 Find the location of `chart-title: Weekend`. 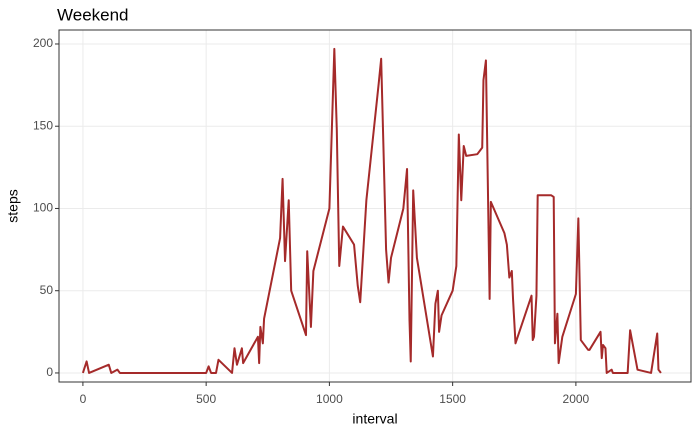

chart-title: Weekend is located at coordinates (93, 14).